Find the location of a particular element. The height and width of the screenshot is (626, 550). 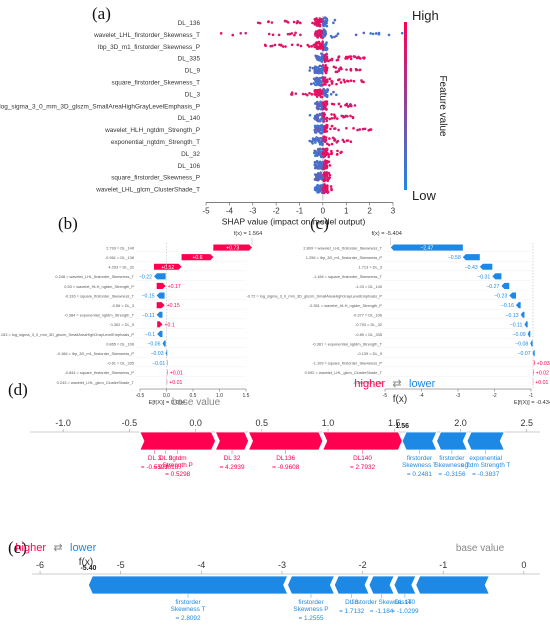

x-tick-label: 1 is located at coordinates (346, 211).